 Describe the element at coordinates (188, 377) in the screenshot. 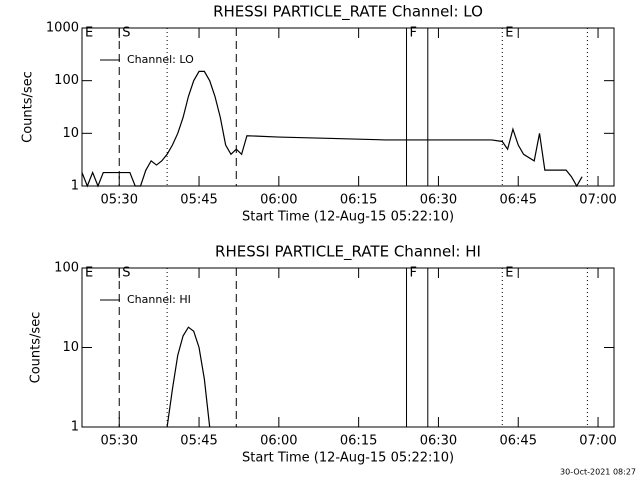

I see `data-line` at that location.